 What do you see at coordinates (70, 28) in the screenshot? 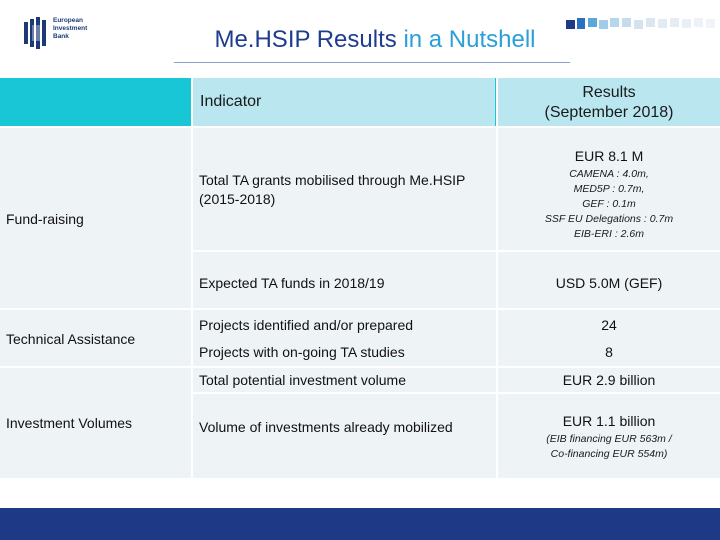
I see `logo-line: Investment` at bounding box center [70, 28].